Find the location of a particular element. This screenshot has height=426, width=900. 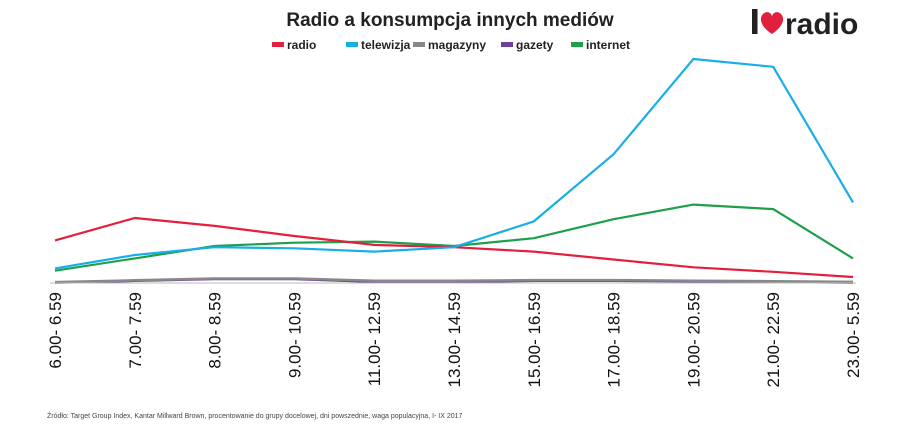

x-tick-label: 19.00- 20.59 is located at coordinates (693, 339).